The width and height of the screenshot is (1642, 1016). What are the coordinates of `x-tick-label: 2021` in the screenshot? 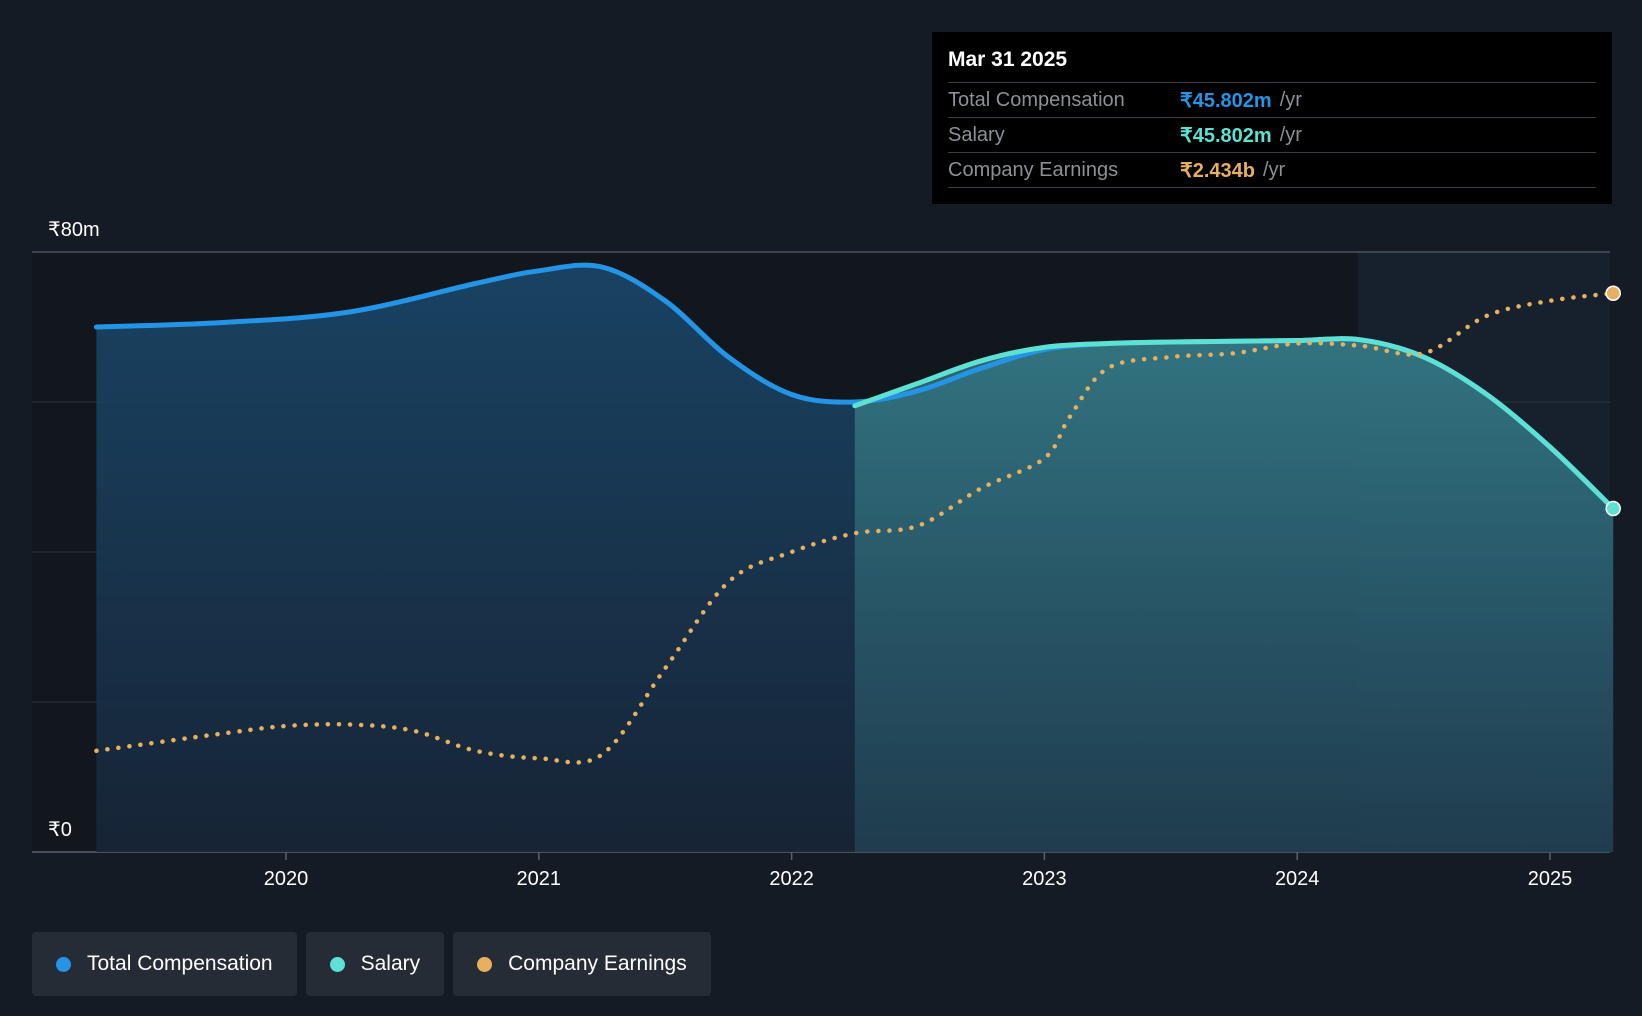 It's located at (539, 879).